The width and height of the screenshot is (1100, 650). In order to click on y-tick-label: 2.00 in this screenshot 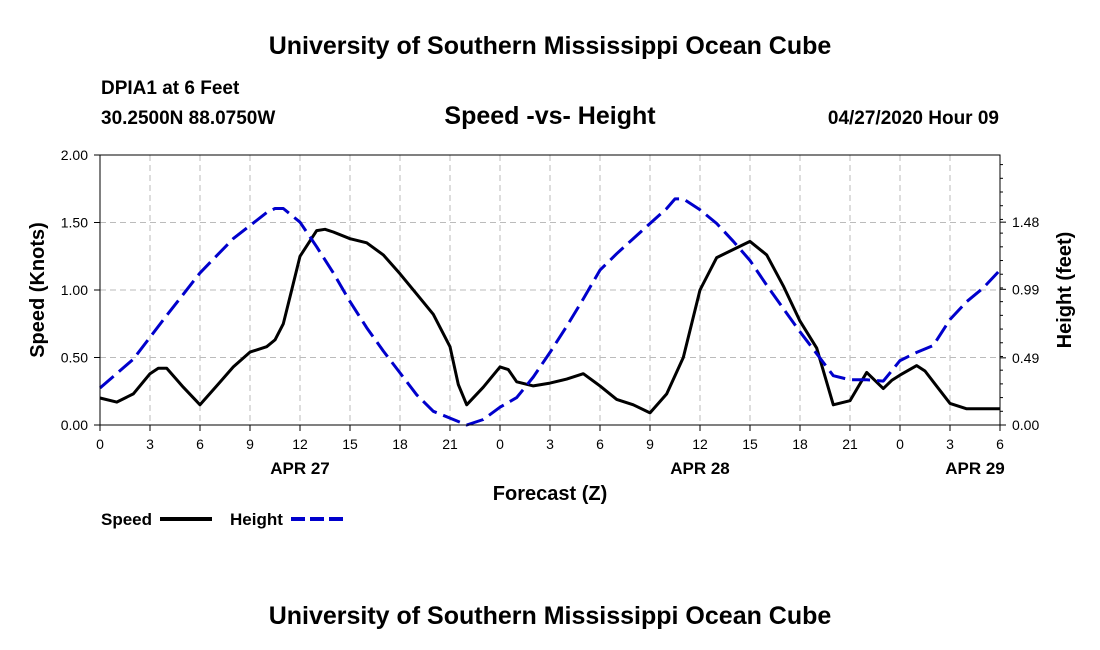, I will do `click(74, 155)`.